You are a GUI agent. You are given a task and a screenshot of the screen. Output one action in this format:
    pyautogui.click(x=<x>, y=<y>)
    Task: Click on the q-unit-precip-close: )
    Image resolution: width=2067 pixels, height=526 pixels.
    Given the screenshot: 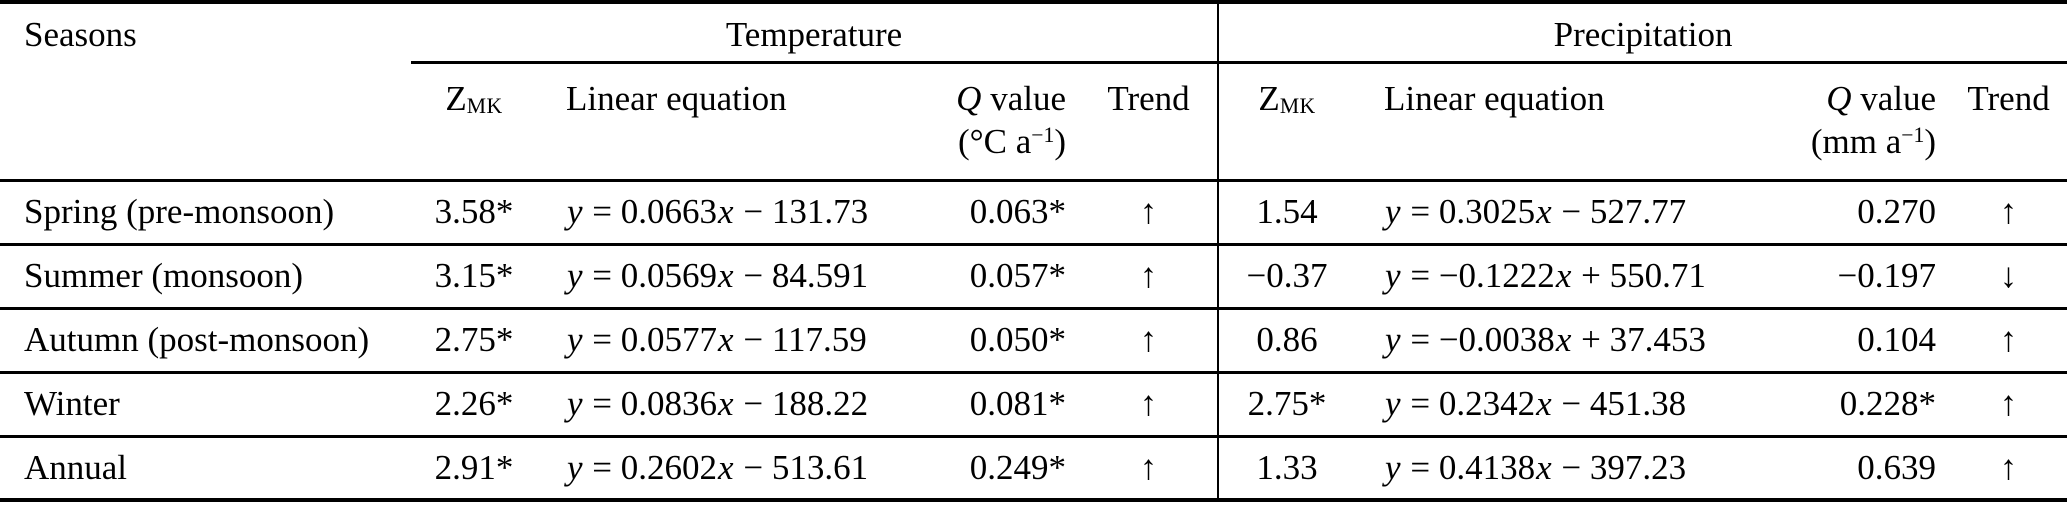 What is the action you would take?
    pyautogui.click(x=1930, y=141)
    